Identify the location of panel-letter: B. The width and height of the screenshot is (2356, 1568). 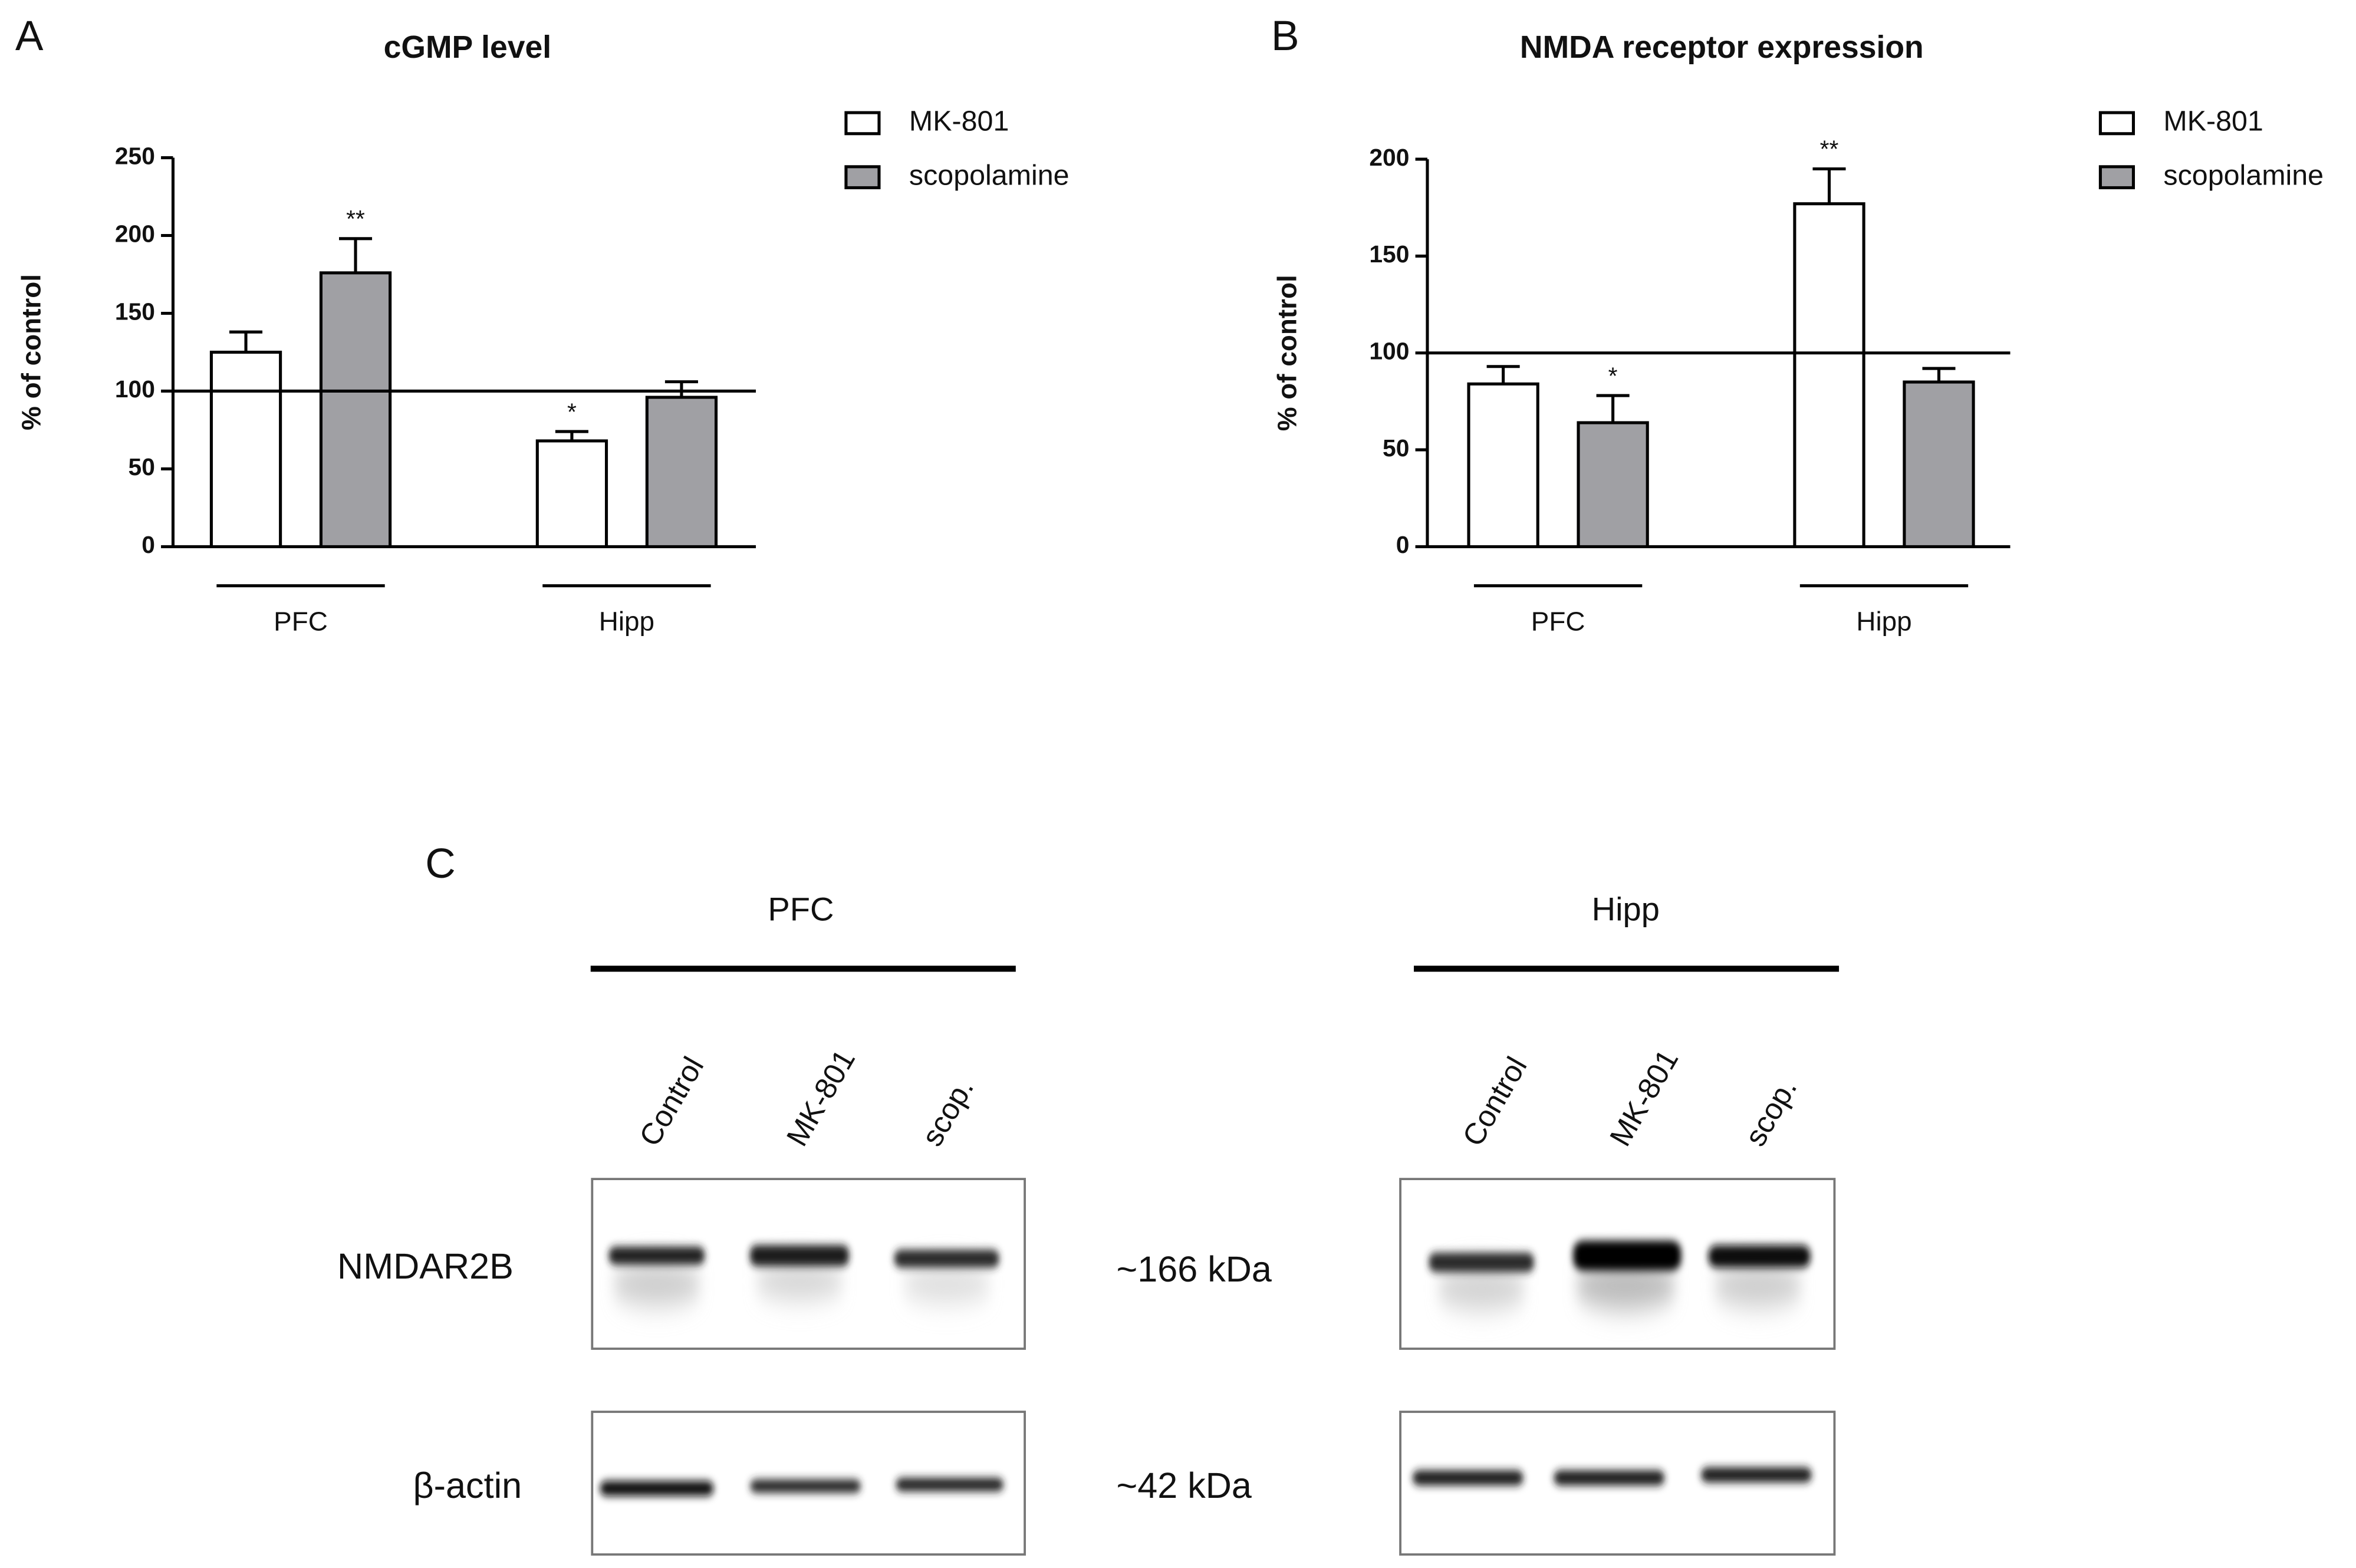
(1285, 36).